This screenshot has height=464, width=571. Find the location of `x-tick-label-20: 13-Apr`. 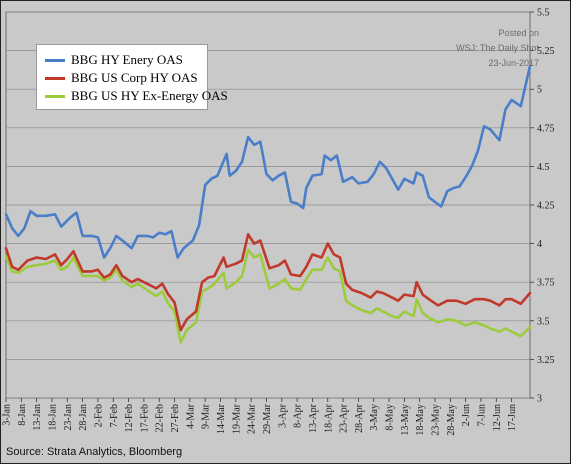

x-tick-label-20: 13-Apr is located at coordinates (313, 418).